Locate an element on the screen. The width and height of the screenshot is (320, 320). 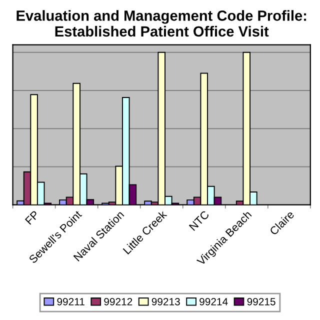
legend-label: 99215 is located at coordinates (261, 302).